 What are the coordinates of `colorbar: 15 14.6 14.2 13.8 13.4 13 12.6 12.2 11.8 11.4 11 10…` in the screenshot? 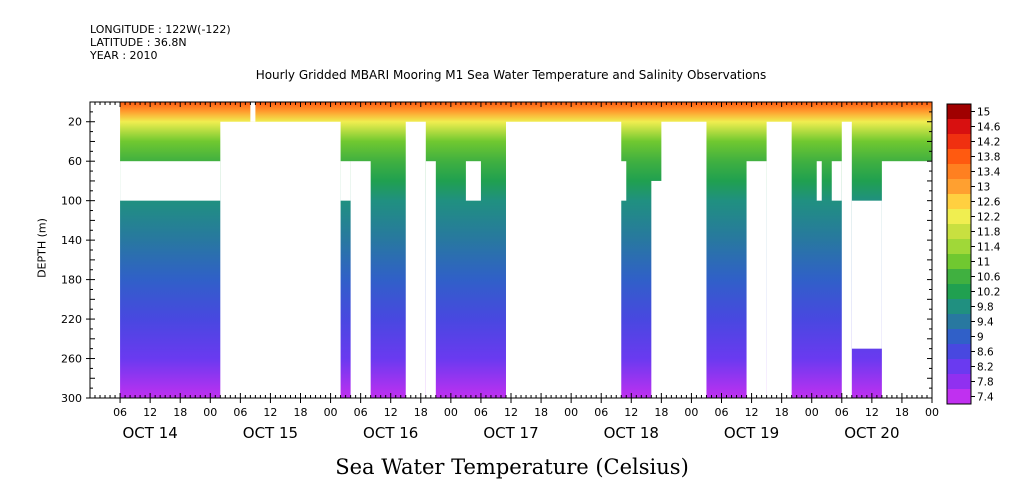 It's located at (973, 254).